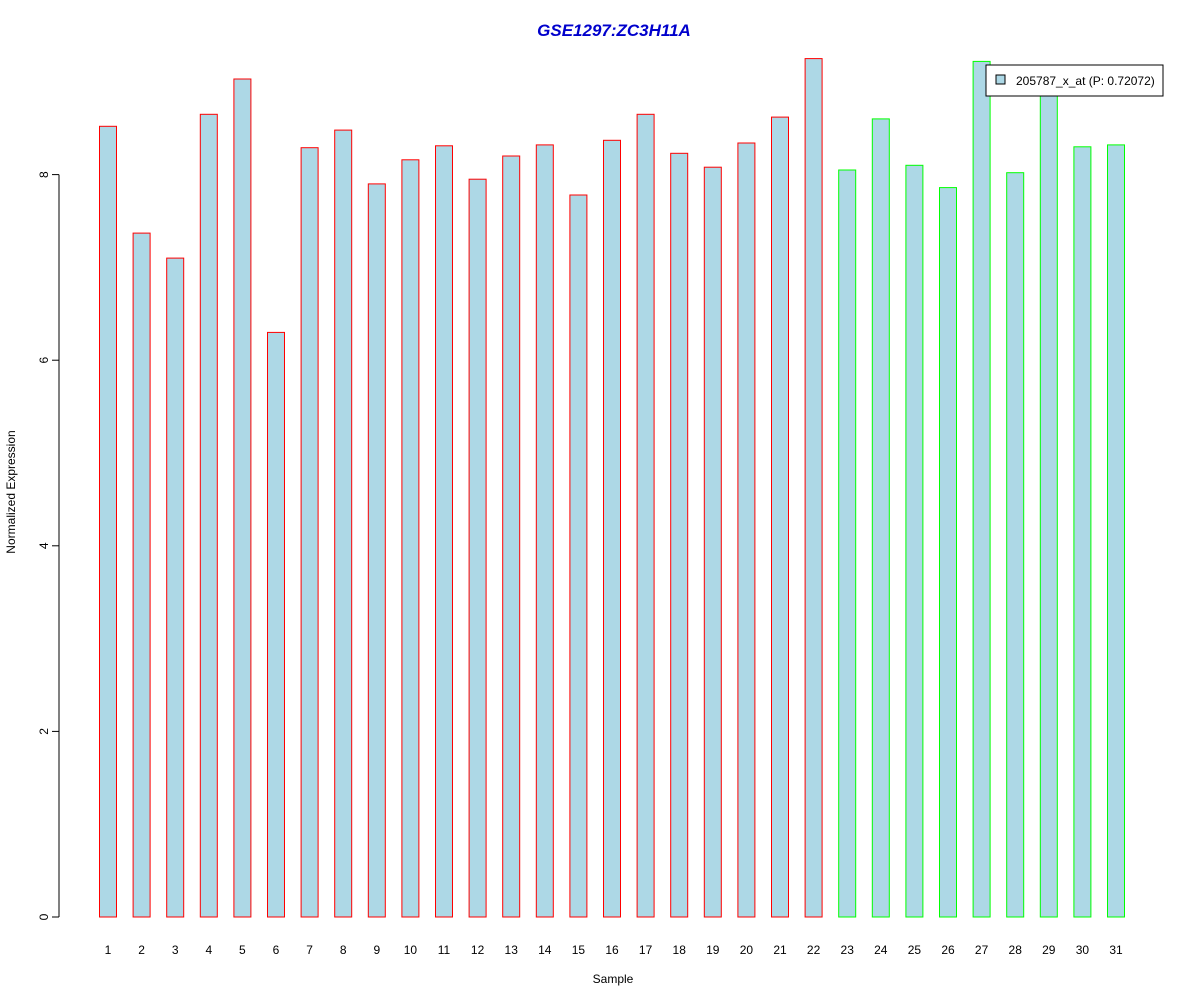 The image size is (1200, 1000). I want to click on x-axis-title: Sample, so click(613, 979).